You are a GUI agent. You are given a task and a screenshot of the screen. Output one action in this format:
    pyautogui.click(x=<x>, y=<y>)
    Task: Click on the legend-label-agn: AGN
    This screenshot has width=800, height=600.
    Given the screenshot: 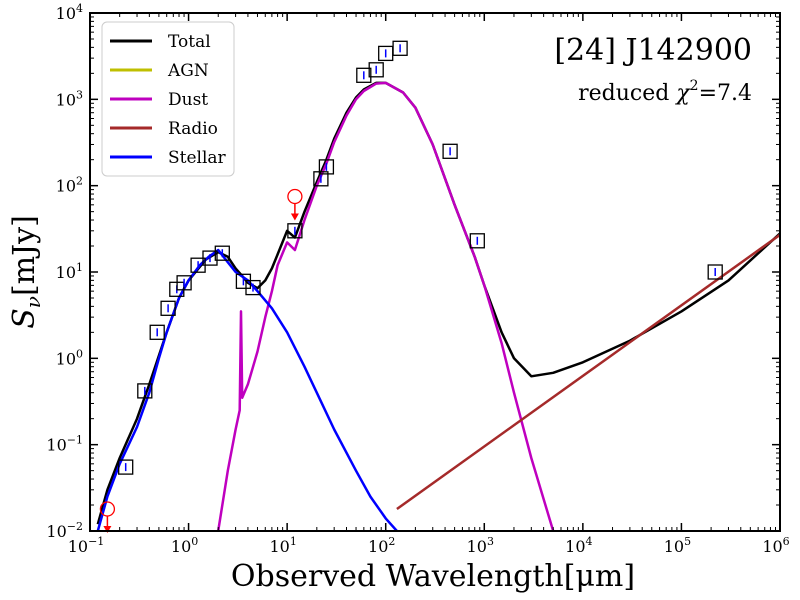 What is the action you would take?
    pyautogui.click(x=188, y=71)
    